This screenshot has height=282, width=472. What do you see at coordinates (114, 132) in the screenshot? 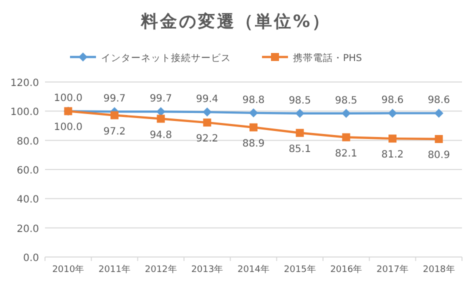
I see `data-label: 97.2` at bounding box center [114, 132].